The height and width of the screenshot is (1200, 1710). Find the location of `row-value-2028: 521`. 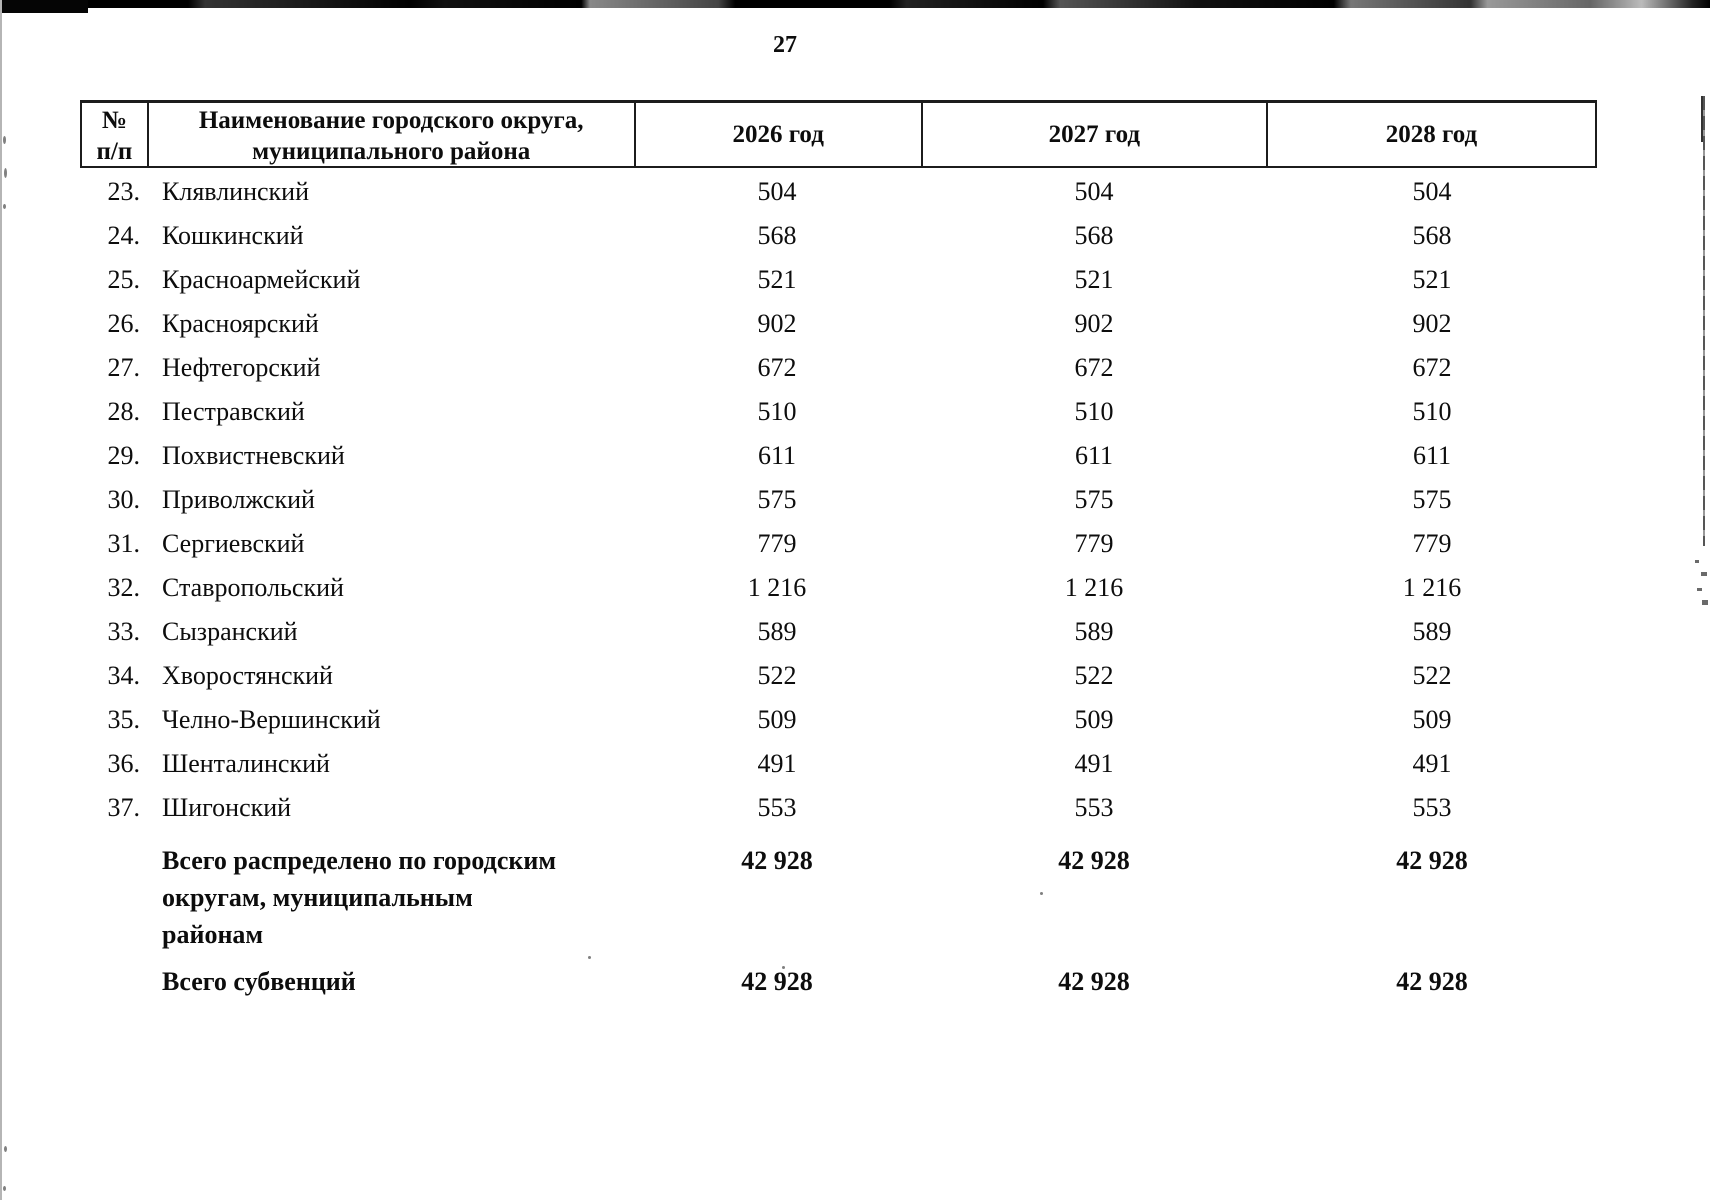

row-value-2028: 521 is located at coordinates (1432, 279).